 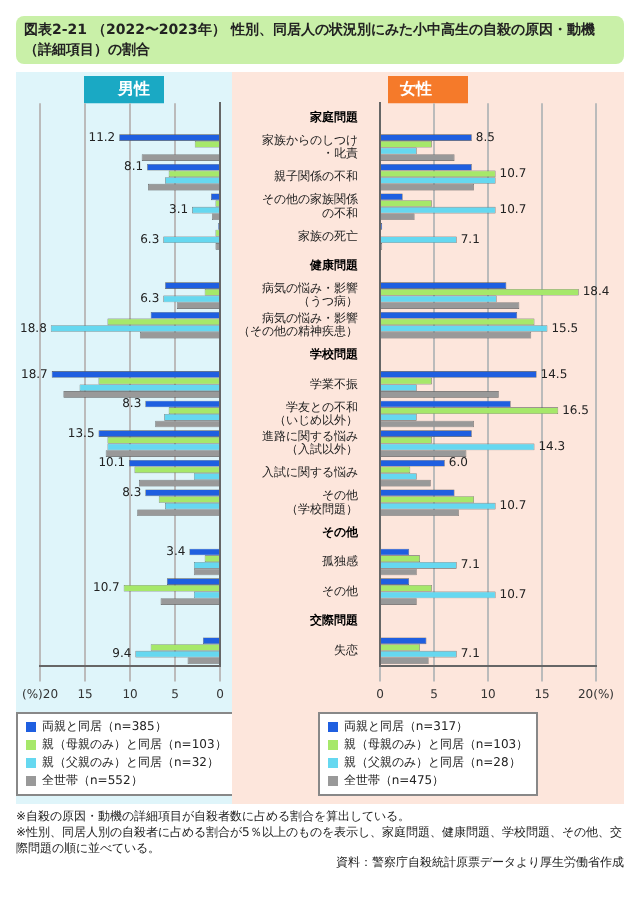 I want to click on chart-subtitle: 女性, so click(x=415, y=88).